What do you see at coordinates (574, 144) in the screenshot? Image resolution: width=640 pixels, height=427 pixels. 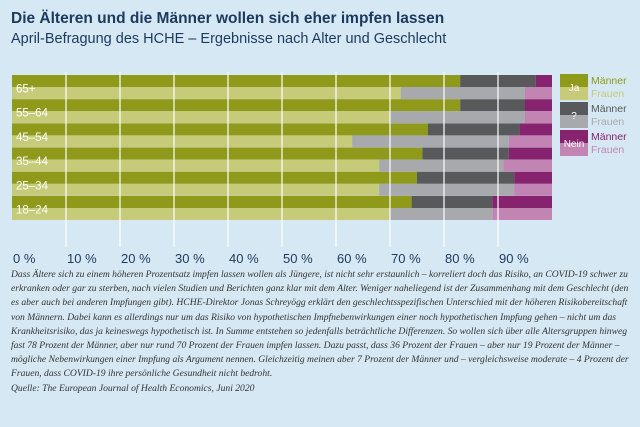 I see `legend-group-label: Nein` at bounding box center [574, 144].